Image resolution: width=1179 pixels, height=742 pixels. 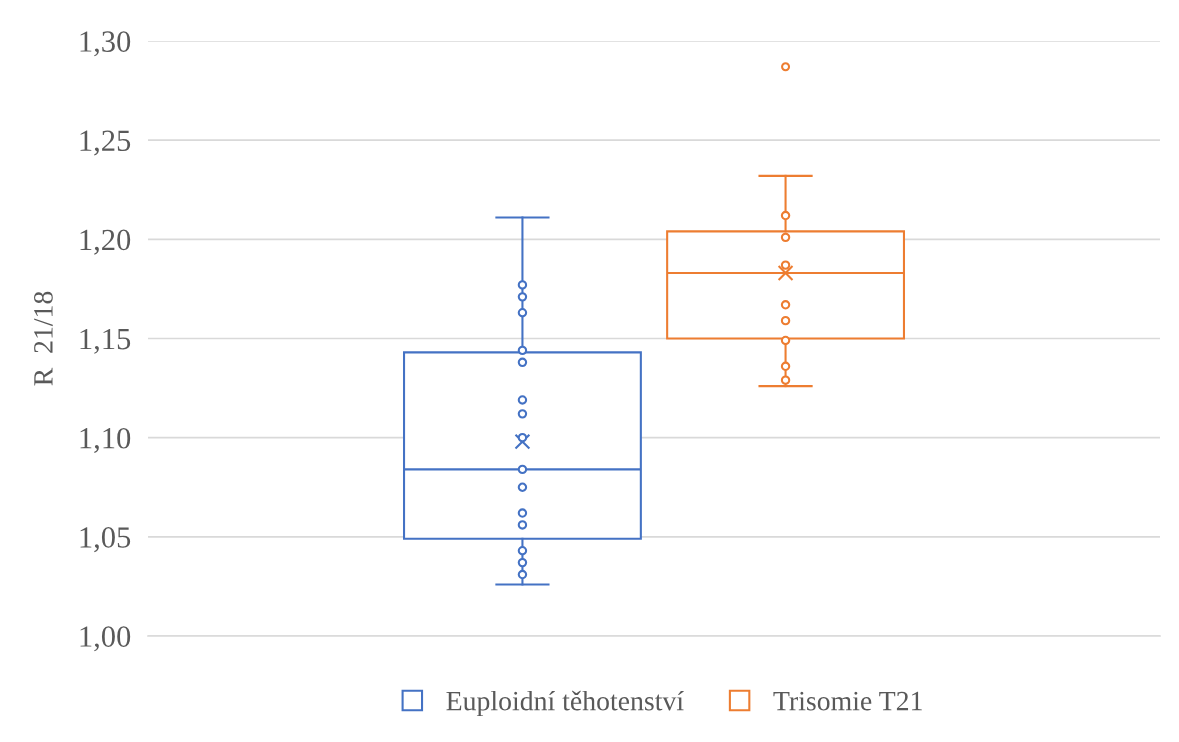 What do you see at coordinates (105, 440) in the screenshot?
I see `y-tick-label: 1,10` at bounding box center [105, 440].